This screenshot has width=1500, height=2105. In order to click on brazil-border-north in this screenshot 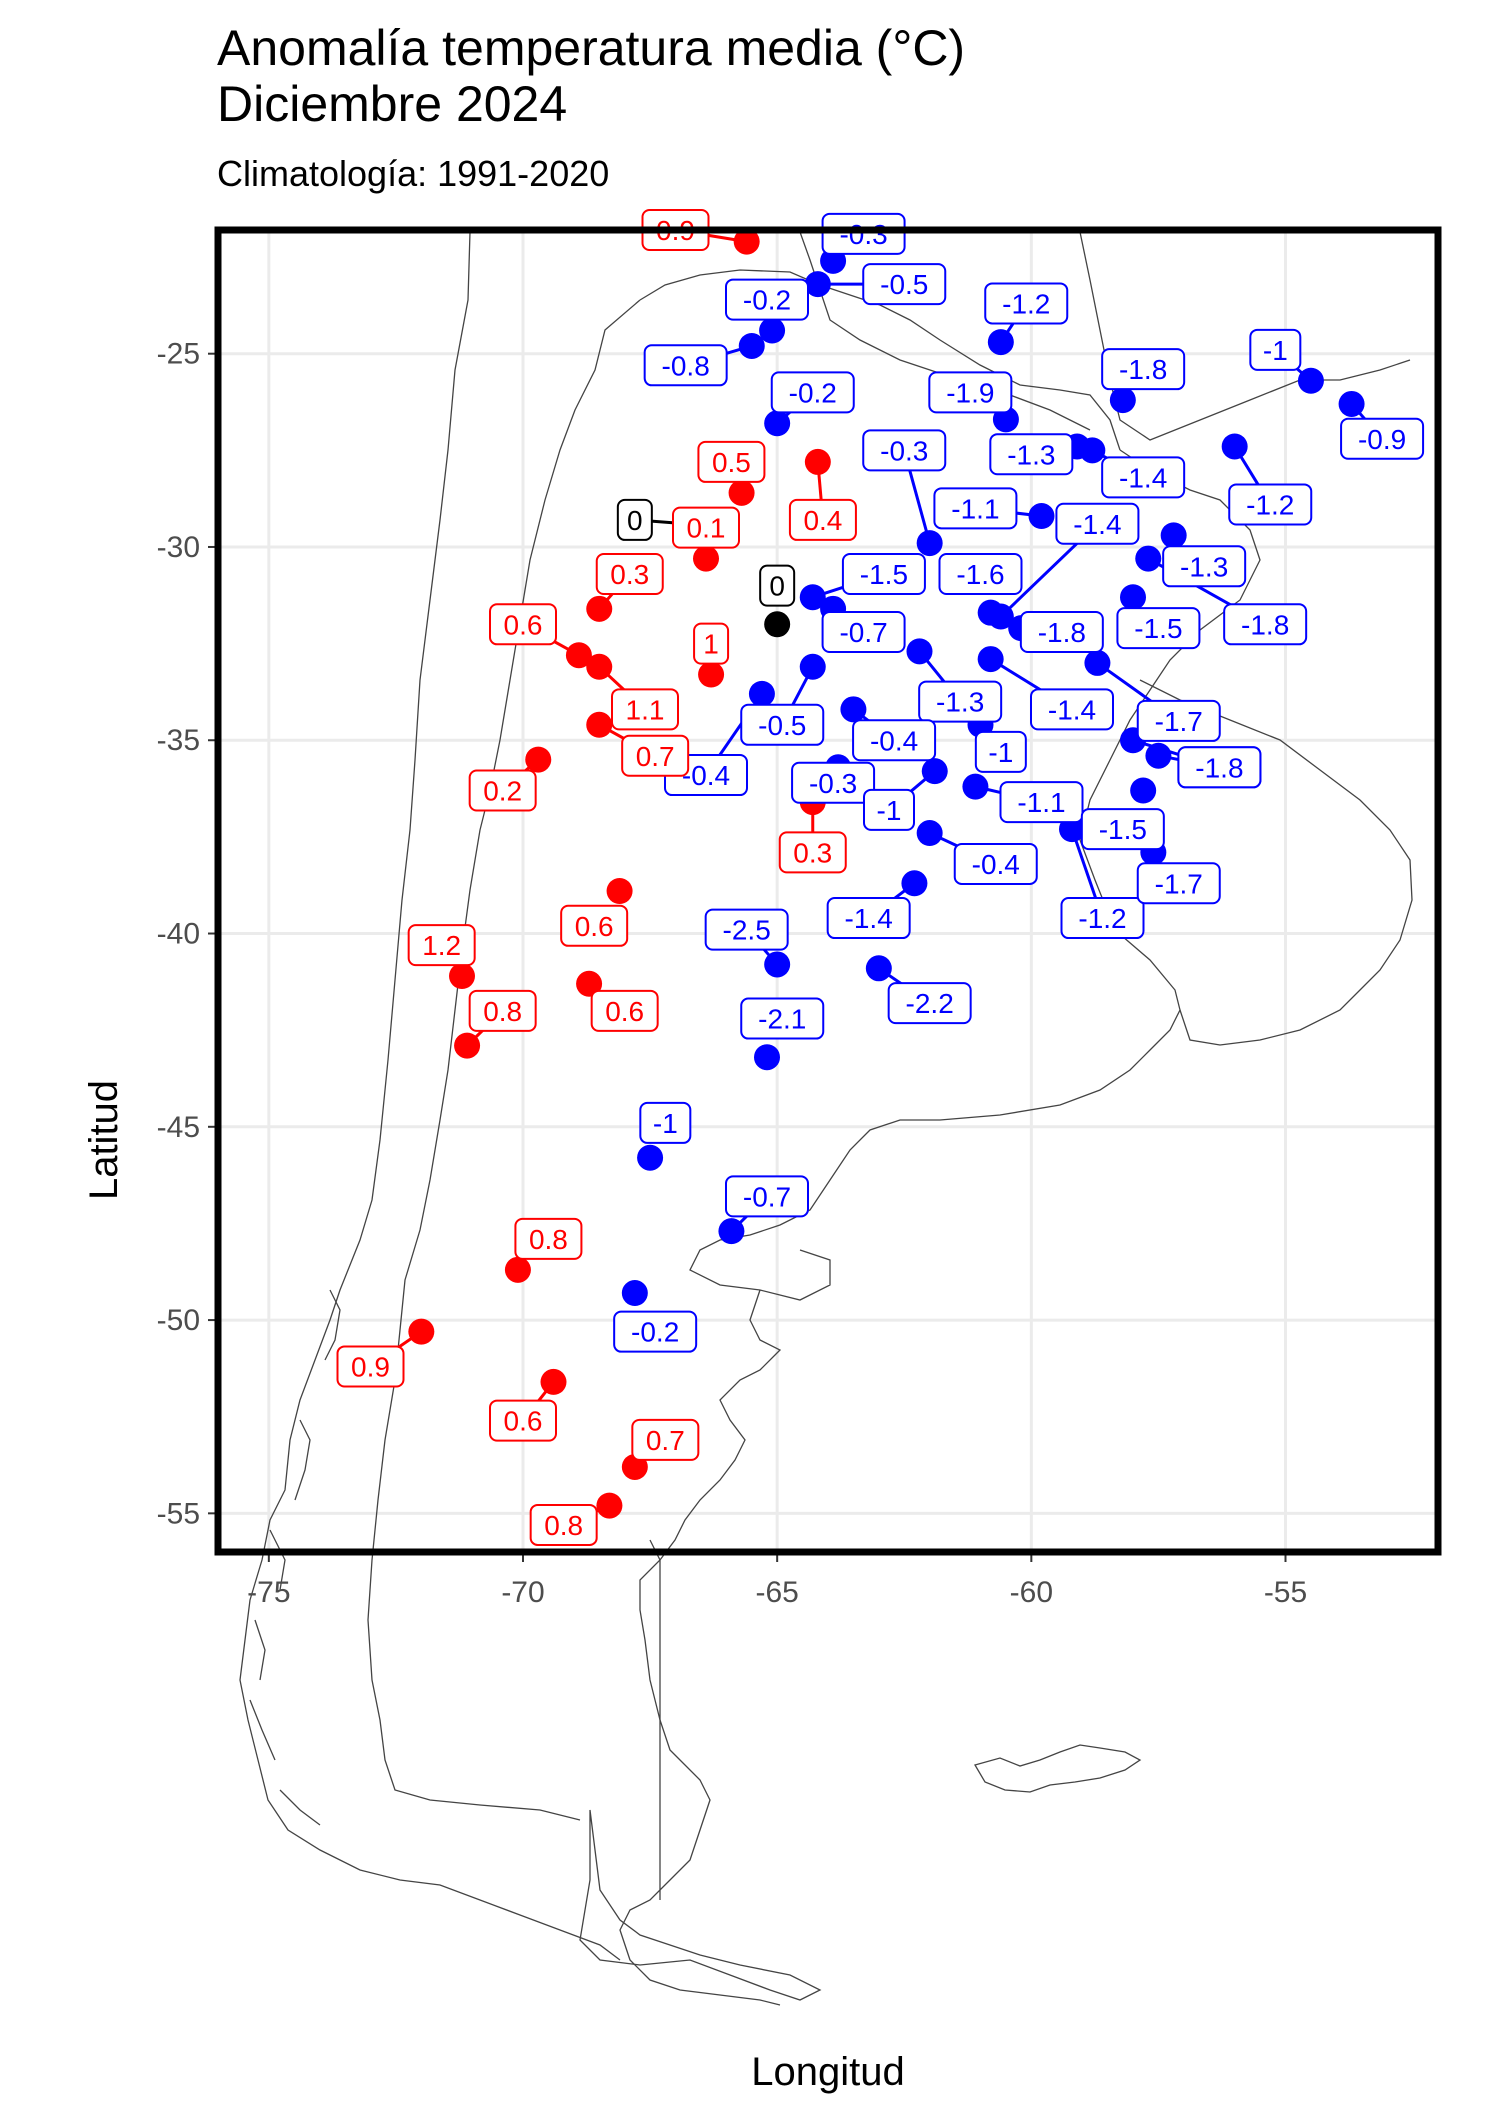, I will do `click(1245, 336)`.